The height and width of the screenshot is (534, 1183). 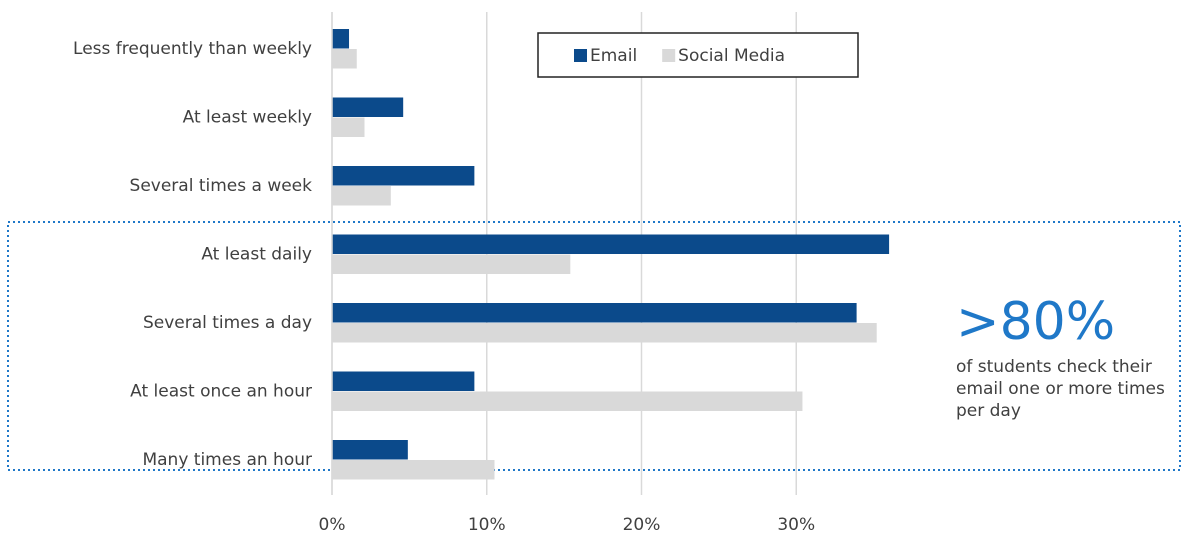 What do you see at coordinates (332, 524) in the screenshot?
I see `x-tick-label: 0%` at bounding box center [332, 524].